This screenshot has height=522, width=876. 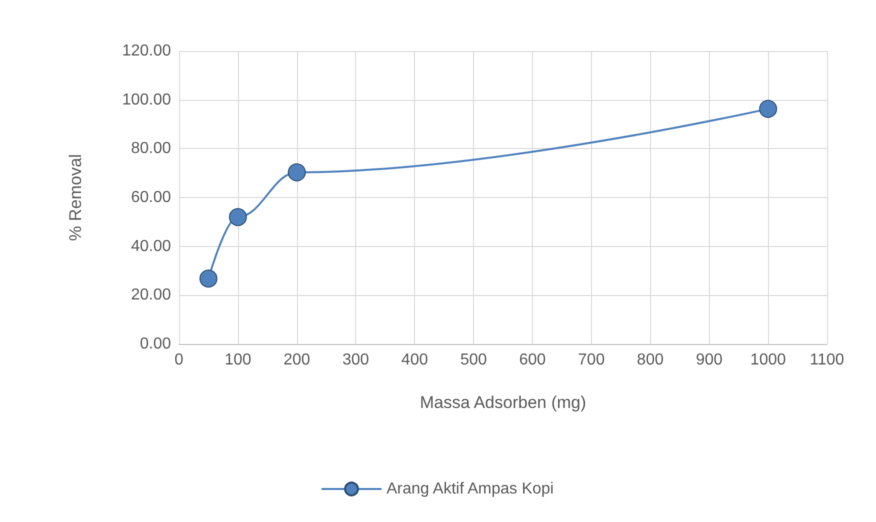 I want to click on x-axis-title: Massa Adsorben (mg), so click(x=503, y=402).